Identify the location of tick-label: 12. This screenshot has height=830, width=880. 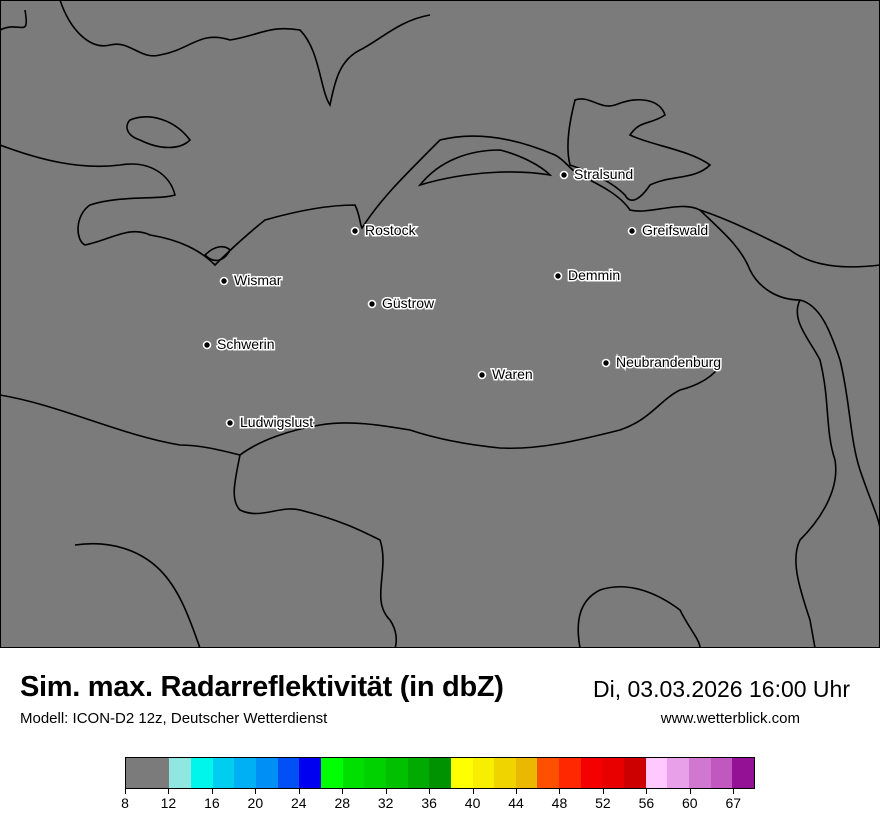
(168, 803).